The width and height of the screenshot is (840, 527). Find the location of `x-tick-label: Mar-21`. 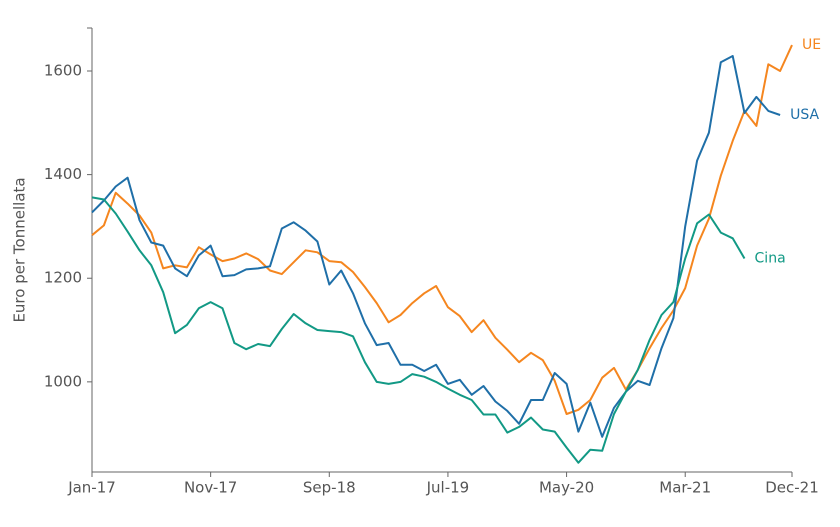

x-tick-label: Mar-21 is located at coordinates (685, 488).